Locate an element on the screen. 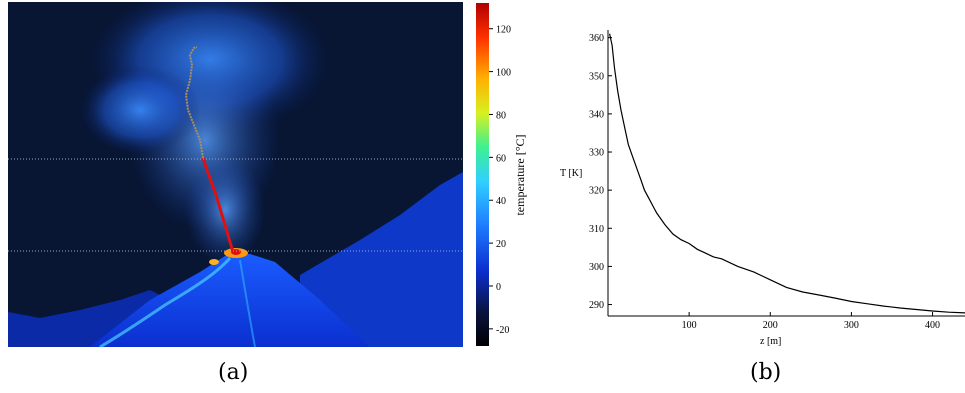 Image resolution: width=965 pixels, height=393 pixels. x-axis-label: z [m] is located at coordinates (770, 341).